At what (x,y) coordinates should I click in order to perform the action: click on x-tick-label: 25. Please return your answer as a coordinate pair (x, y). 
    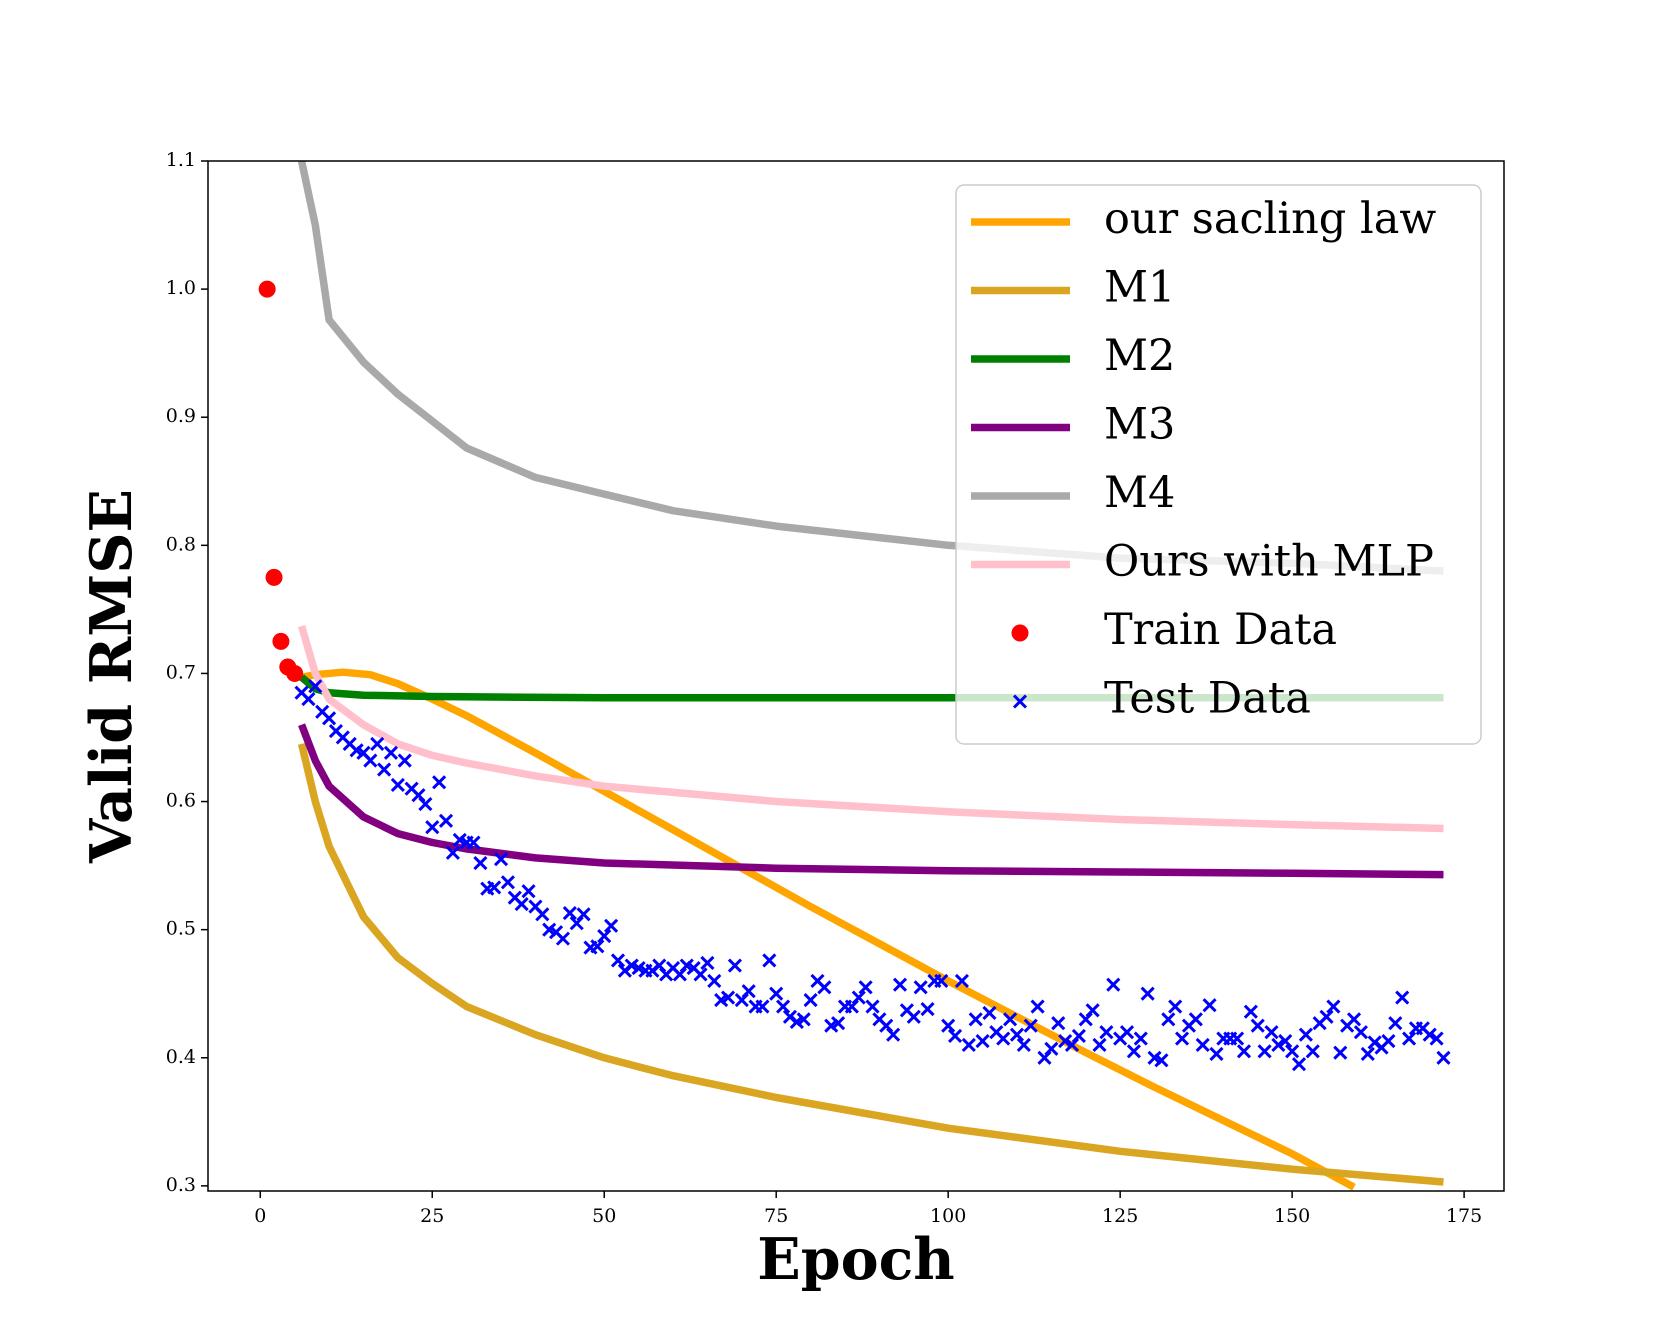
    Looking at the image, I should click on (432, 1216).